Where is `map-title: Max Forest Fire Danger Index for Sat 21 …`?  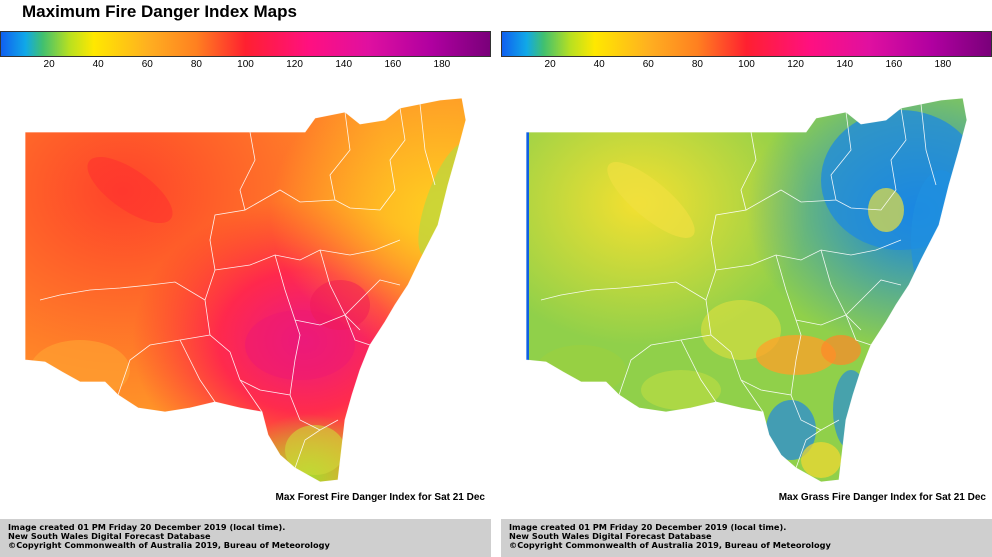
map-title: Max Forest Fire Danger Index for Sat 21 … is located at coordinates (380, 497).